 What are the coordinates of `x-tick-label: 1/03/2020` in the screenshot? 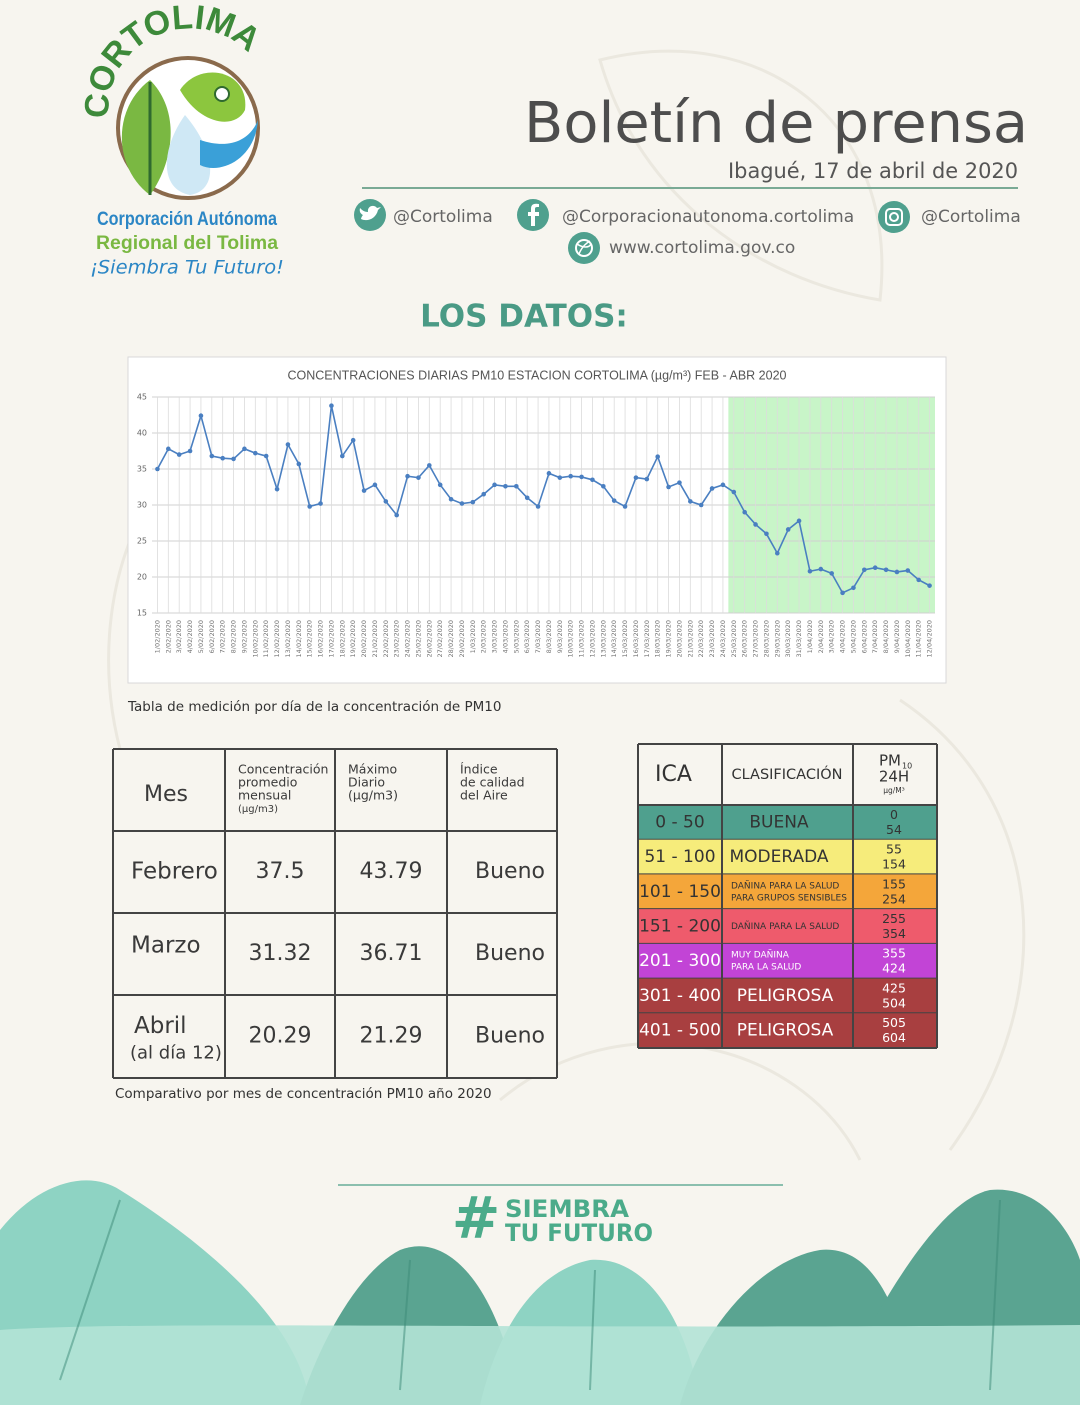 It's located at (473, 636).